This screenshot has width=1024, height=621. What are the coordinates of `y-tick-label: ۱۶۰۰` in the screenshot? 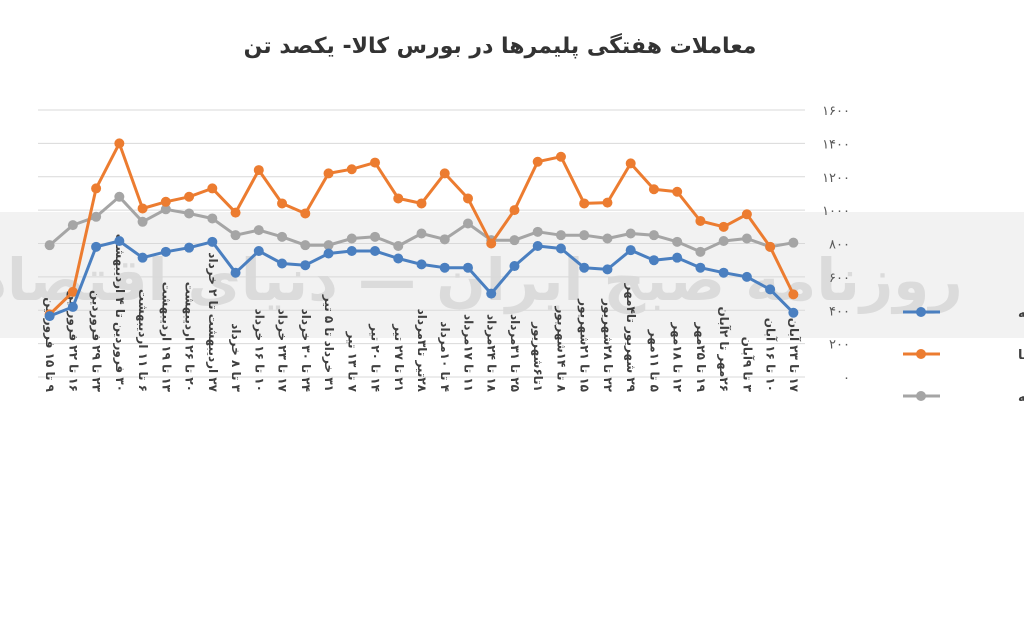 It's located at (836, 111).